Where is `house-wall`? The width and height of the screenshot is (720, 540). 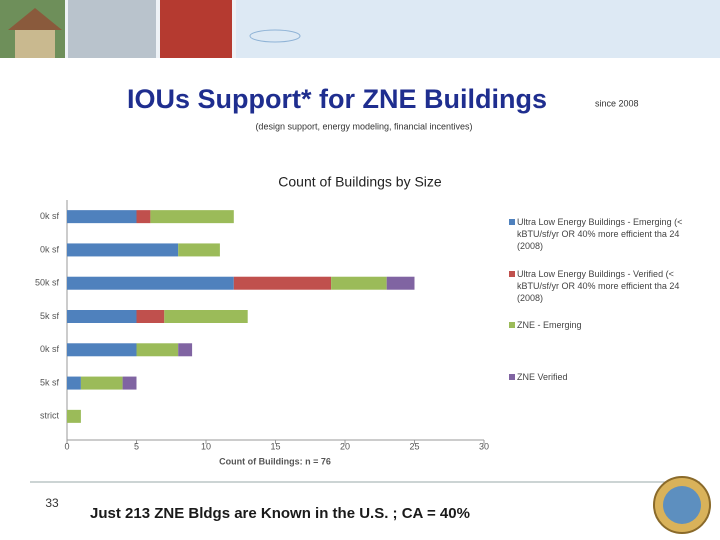 house-wall is located at coordinates (35, 44).